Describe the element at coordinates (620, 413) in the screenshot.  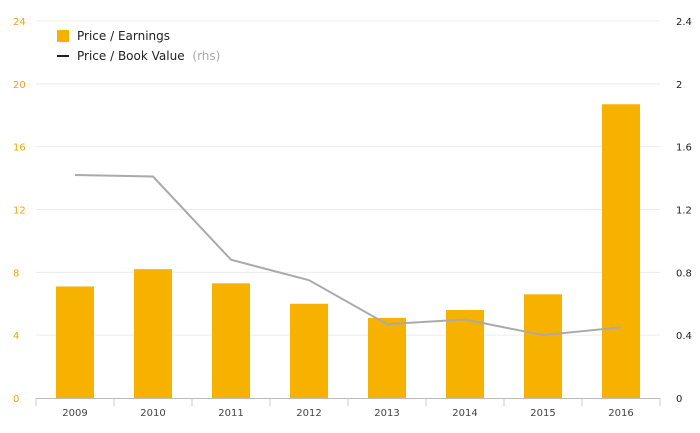
I see `x-tick-label: 2016` at that location.